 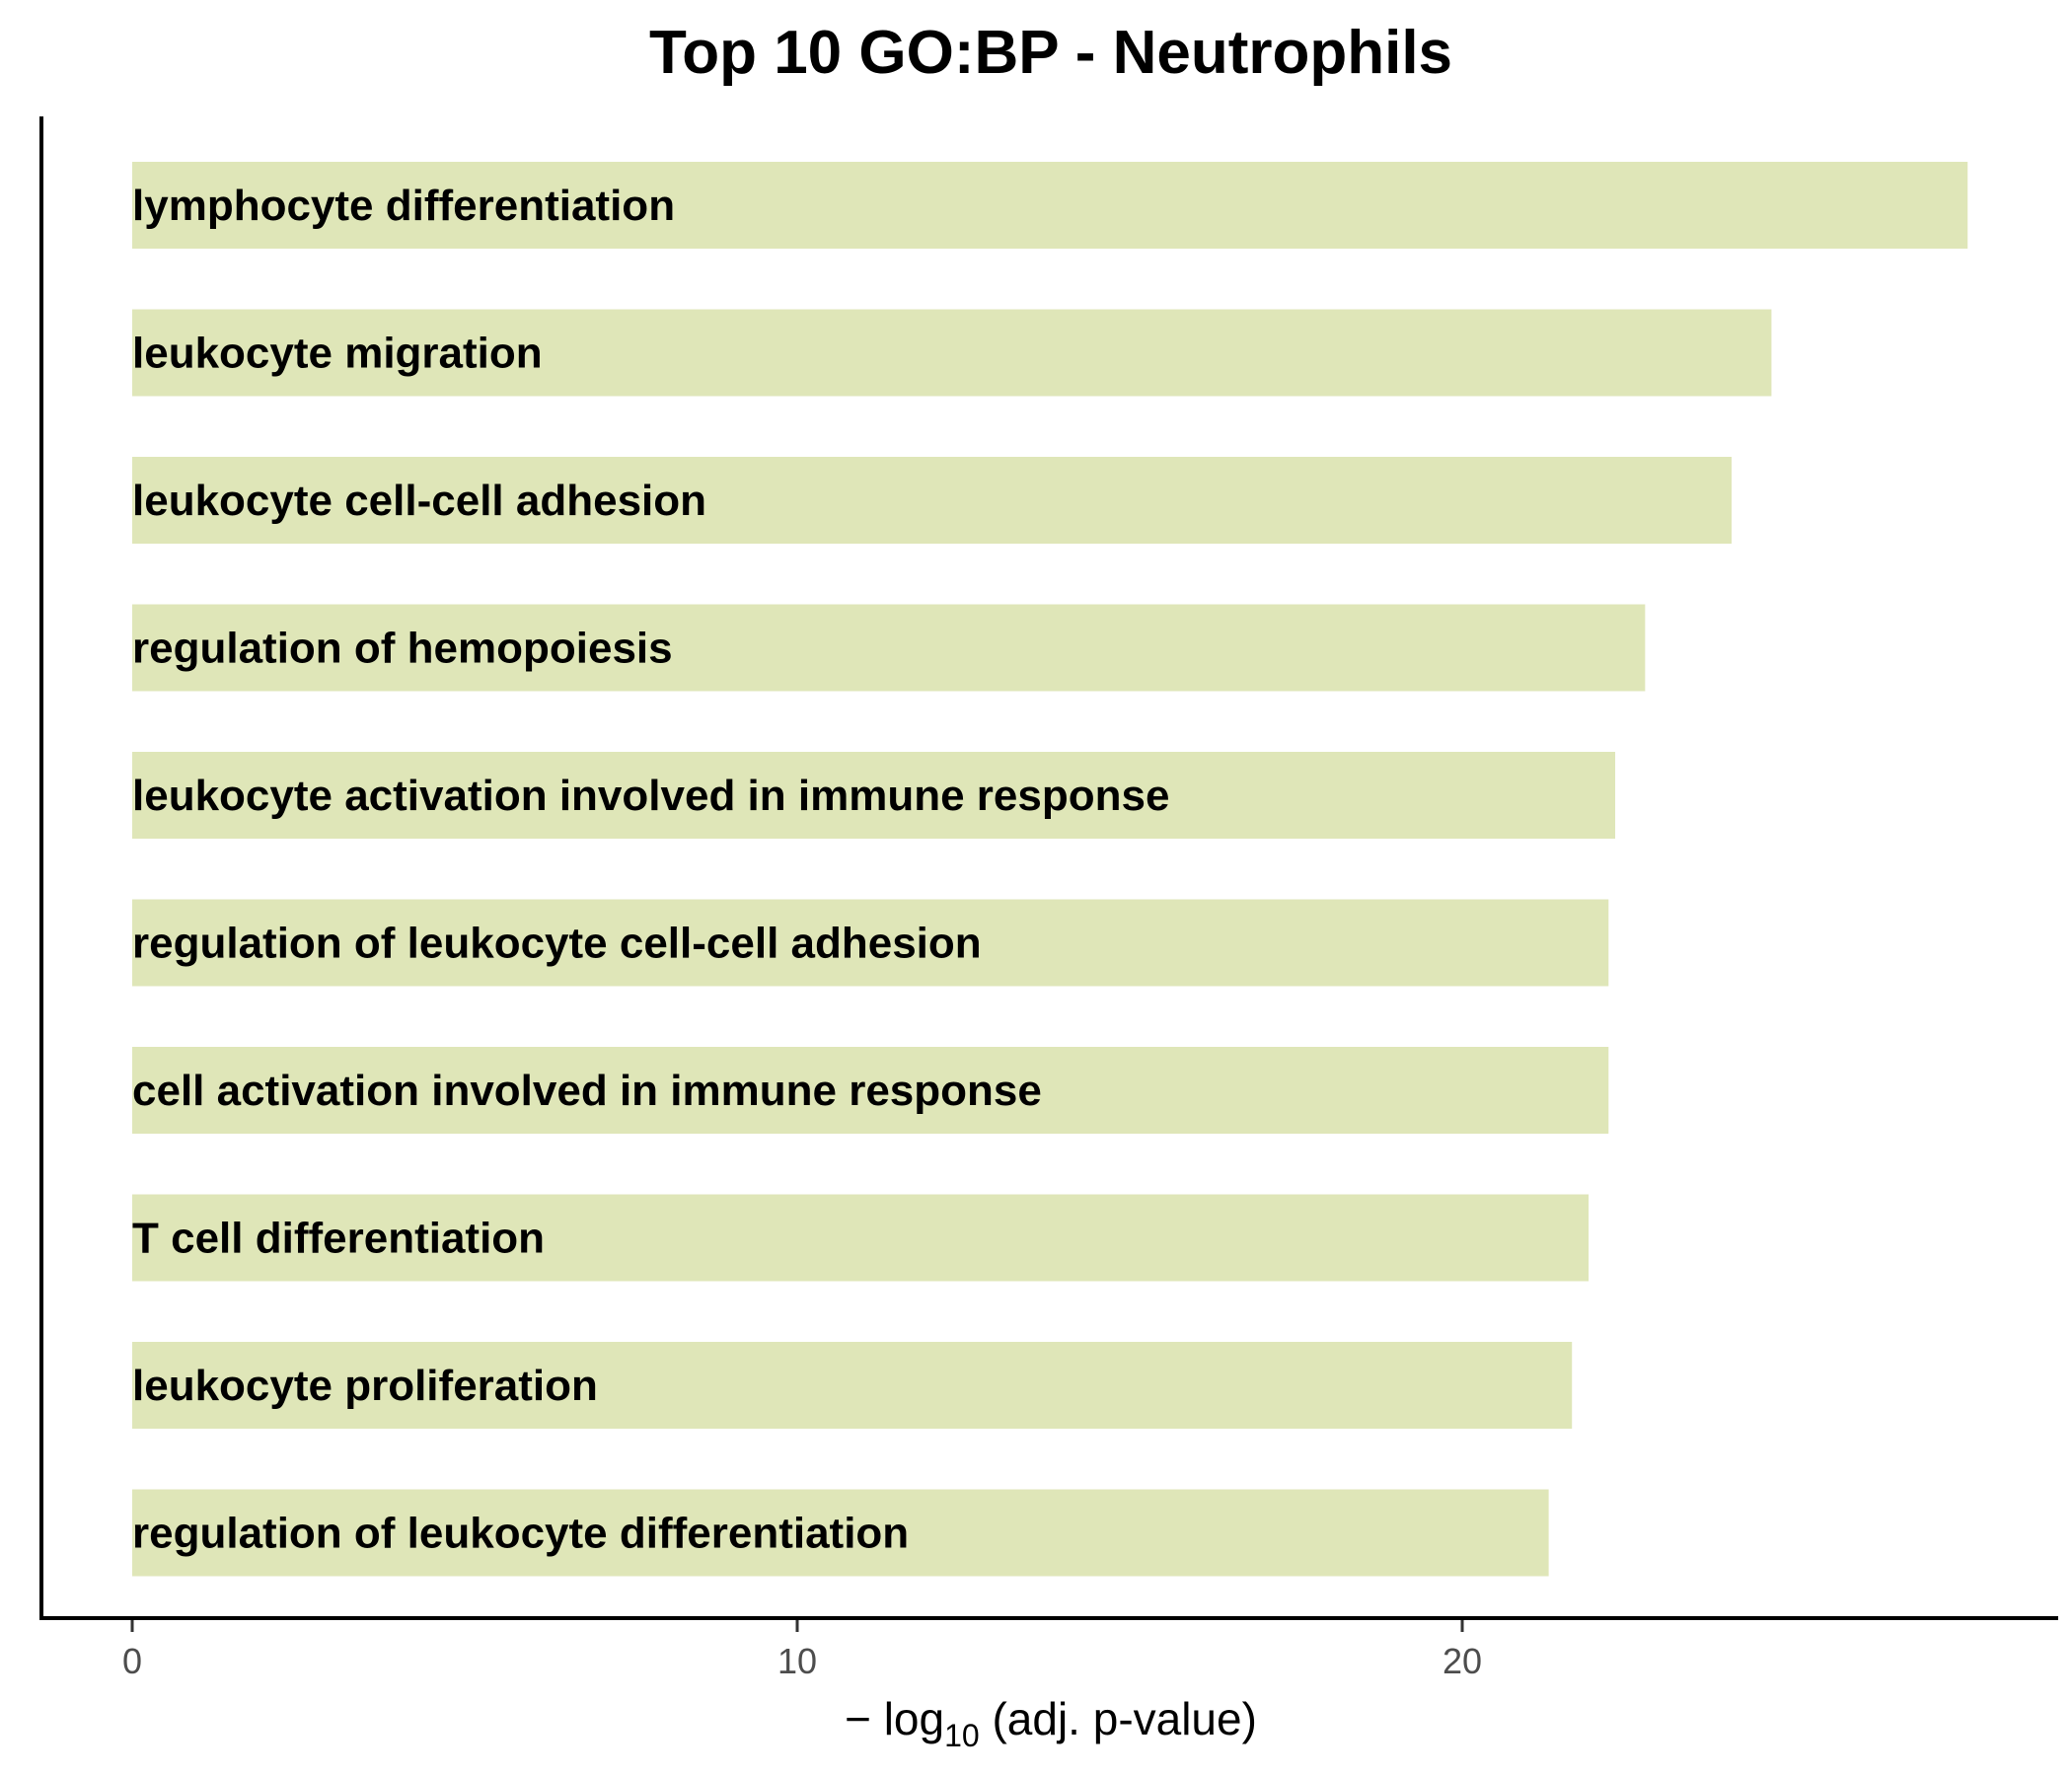 I want to click on bar-label-9: leukocyte proliferation, so click(x=365, y=1386).